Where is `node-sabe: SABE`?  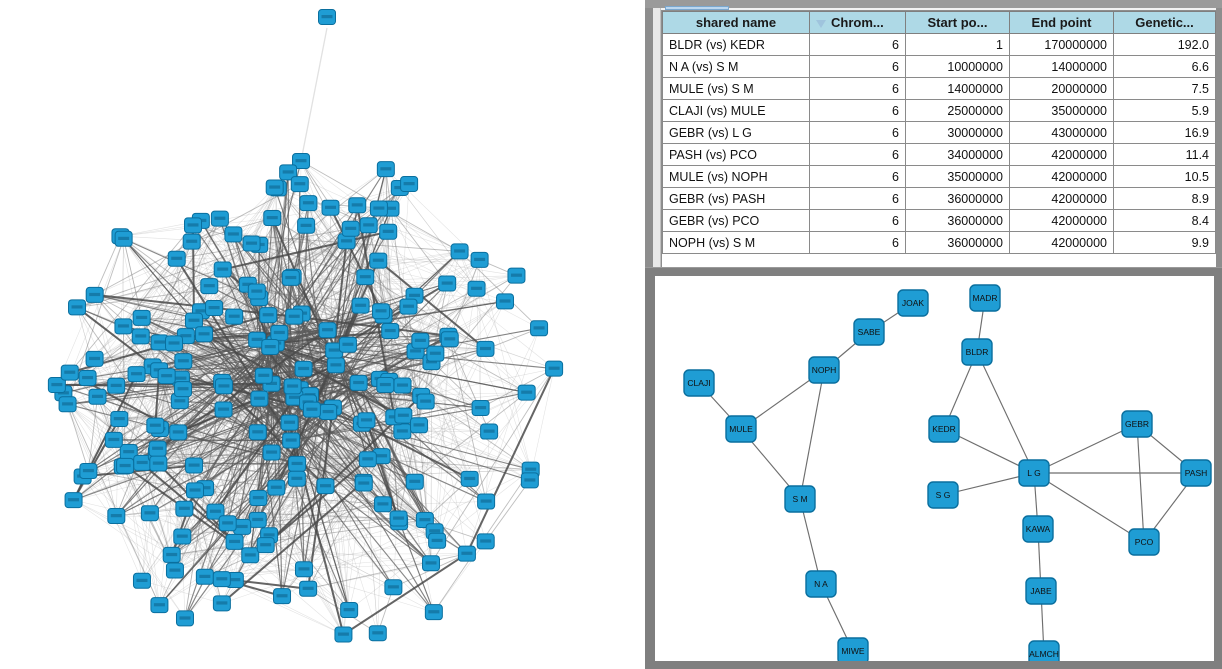 node-sabe: SABE is located at coordinates (869, 332).